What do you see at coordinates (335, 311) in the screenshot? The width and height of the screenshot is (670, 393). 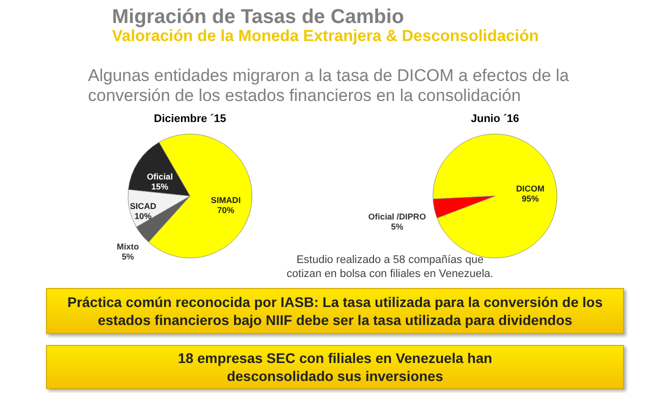 I see `text: Práctica común reconocida por IASB: La tasa utilizada para la conversión de los estados financieros bajo NIIF debe ser la tasa utilizada para dividendos` at bounding box center [335, 311].